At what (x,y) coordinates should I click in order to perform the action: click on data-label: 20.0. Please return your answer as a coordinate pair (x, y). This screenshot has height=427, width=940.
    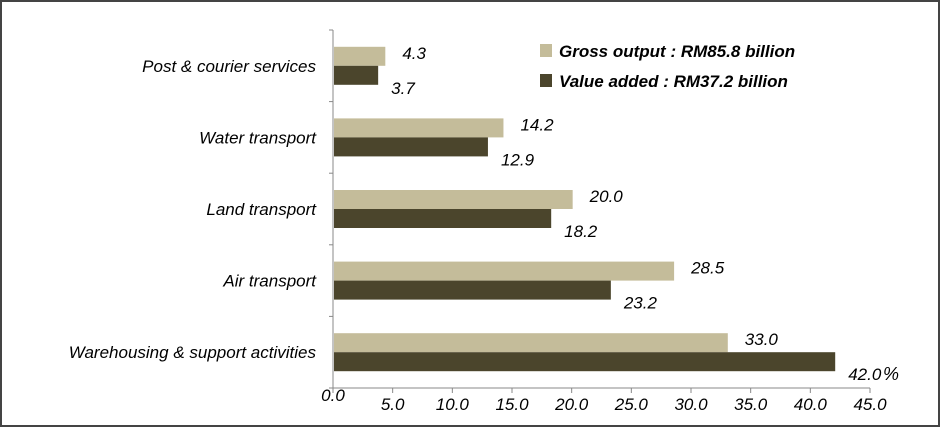
    Looking at the image, I should click on (606, 196).